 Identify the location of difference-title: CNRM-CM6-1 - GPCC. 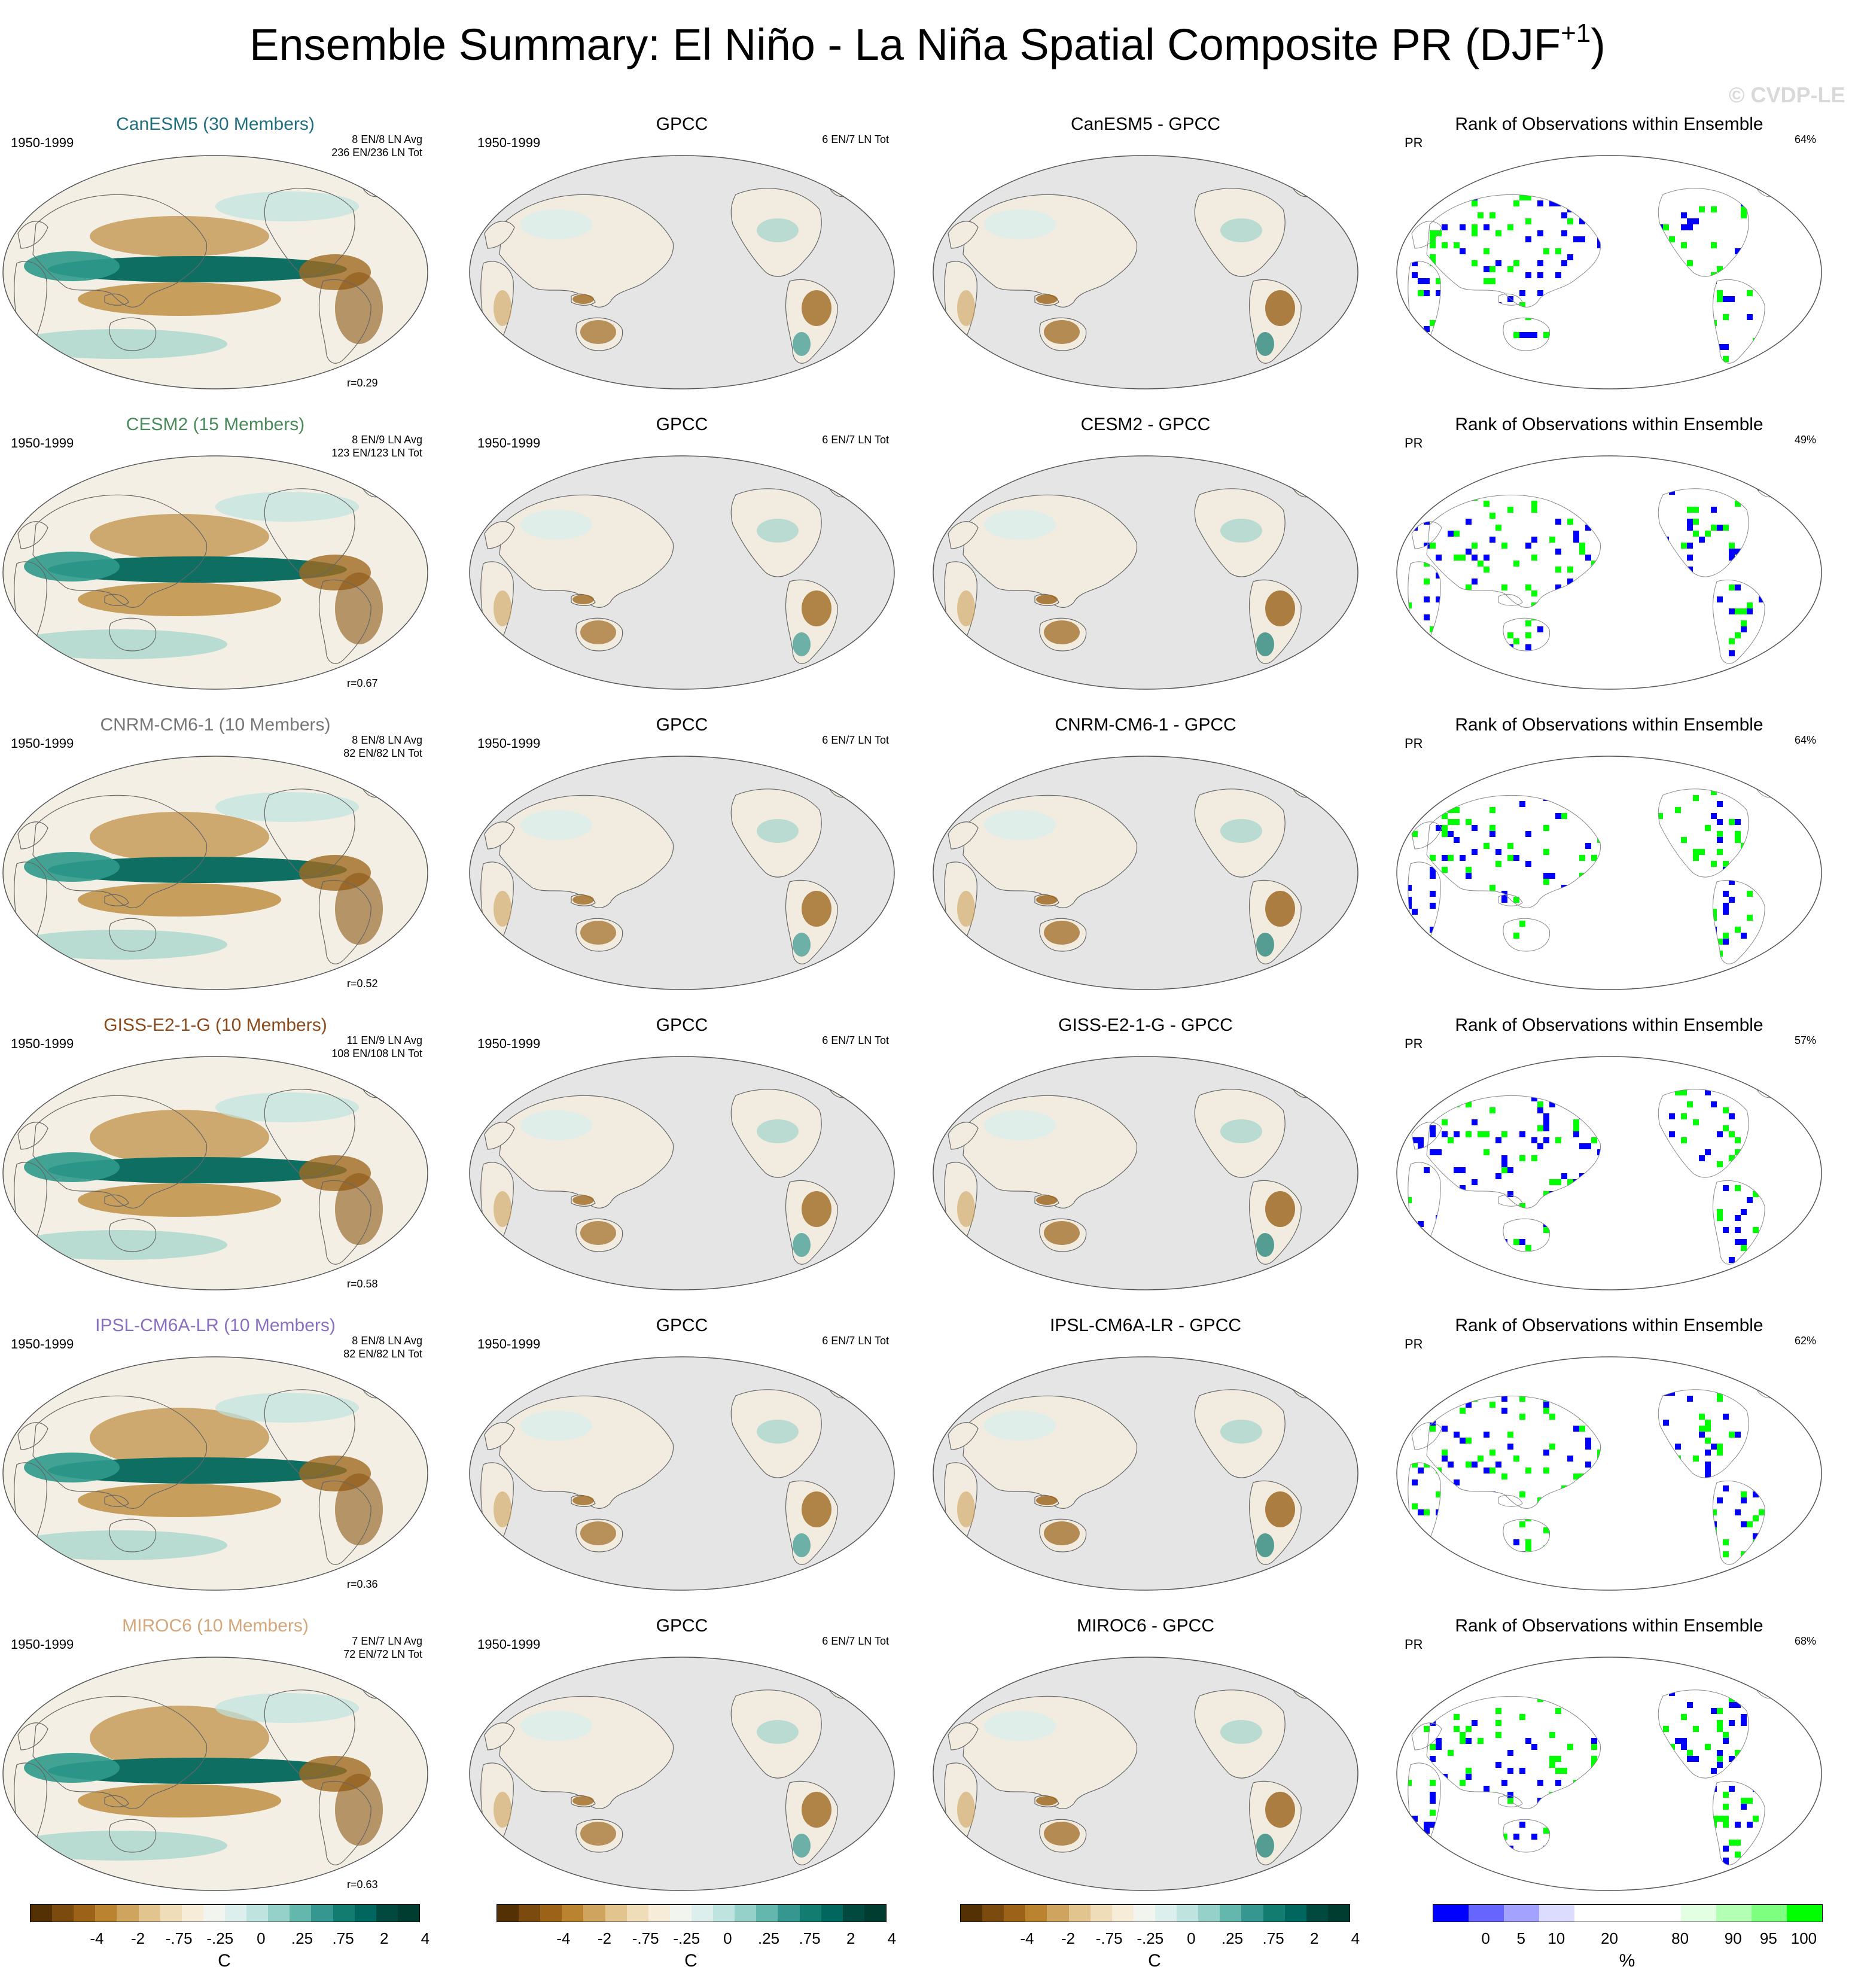
(1145, 725).